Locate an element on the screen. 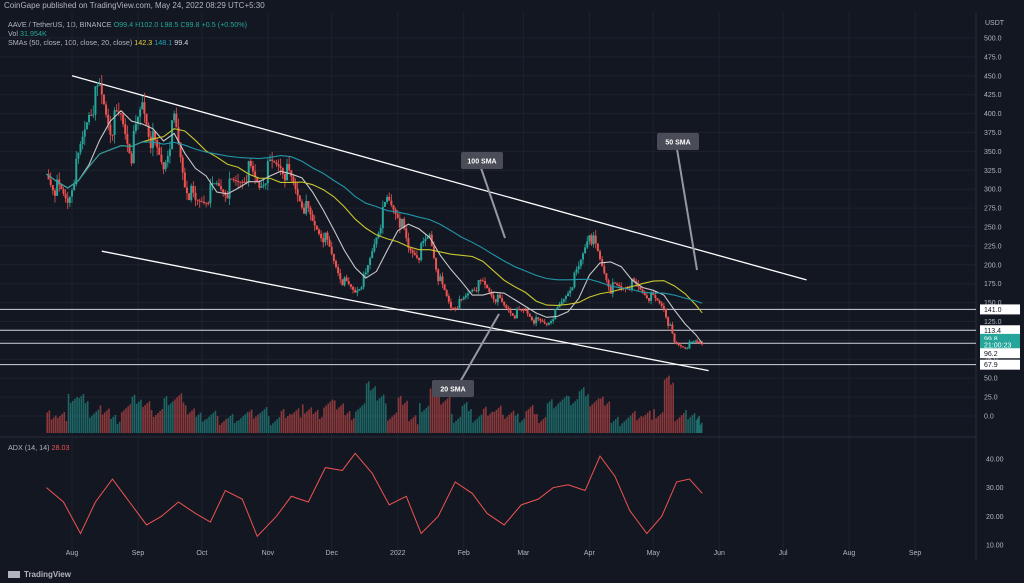 The image size is (1024, 583). trendline-support is located at coordinates (405, 311).